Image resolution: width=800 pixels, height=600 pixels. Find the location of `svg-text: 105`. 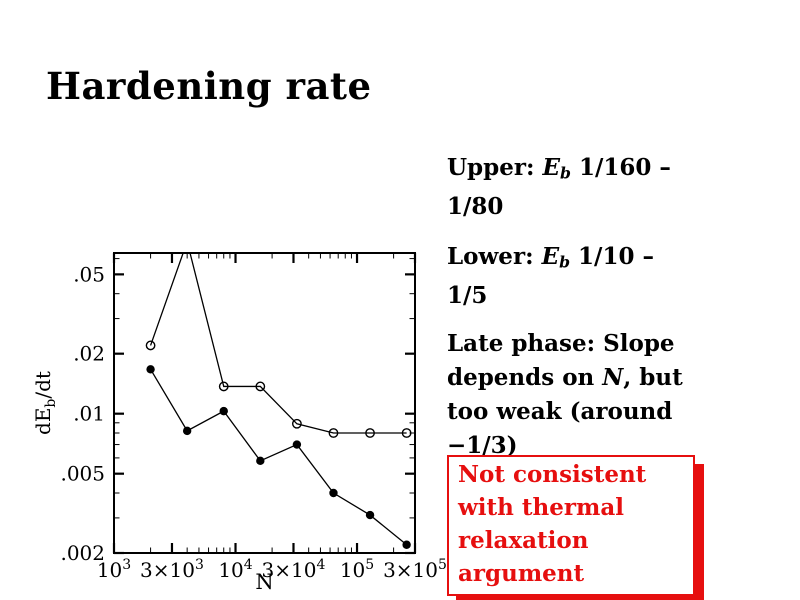

svg-text: 105 is located at coordinates (357, 569).